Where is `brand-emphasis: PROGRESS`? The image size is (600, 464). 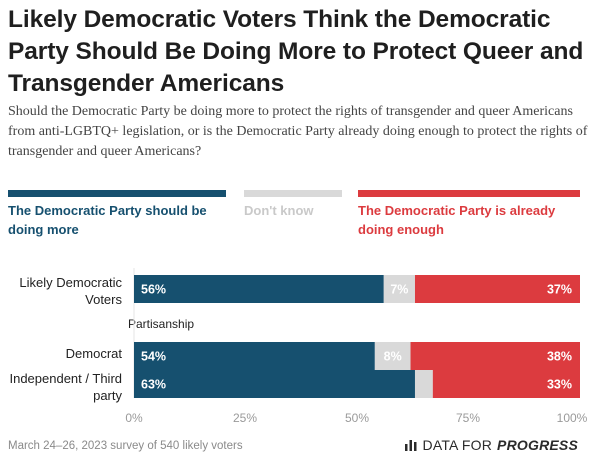
brand-emphasis: PROGRESS is located at coordinates (537, 445).